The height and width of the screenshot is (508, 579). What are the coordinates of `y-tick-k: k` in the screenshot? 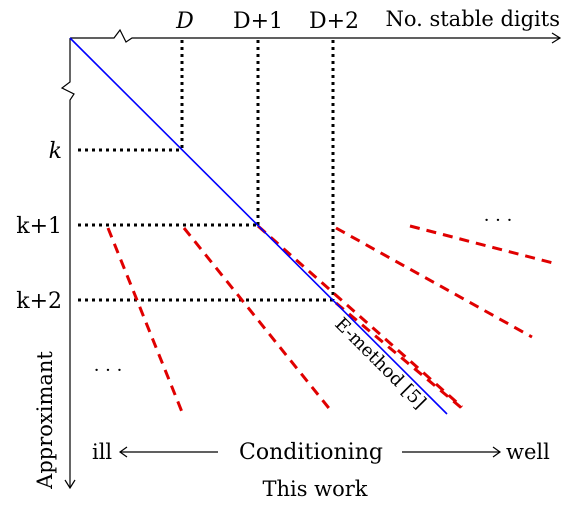 It's located at (55, 151).